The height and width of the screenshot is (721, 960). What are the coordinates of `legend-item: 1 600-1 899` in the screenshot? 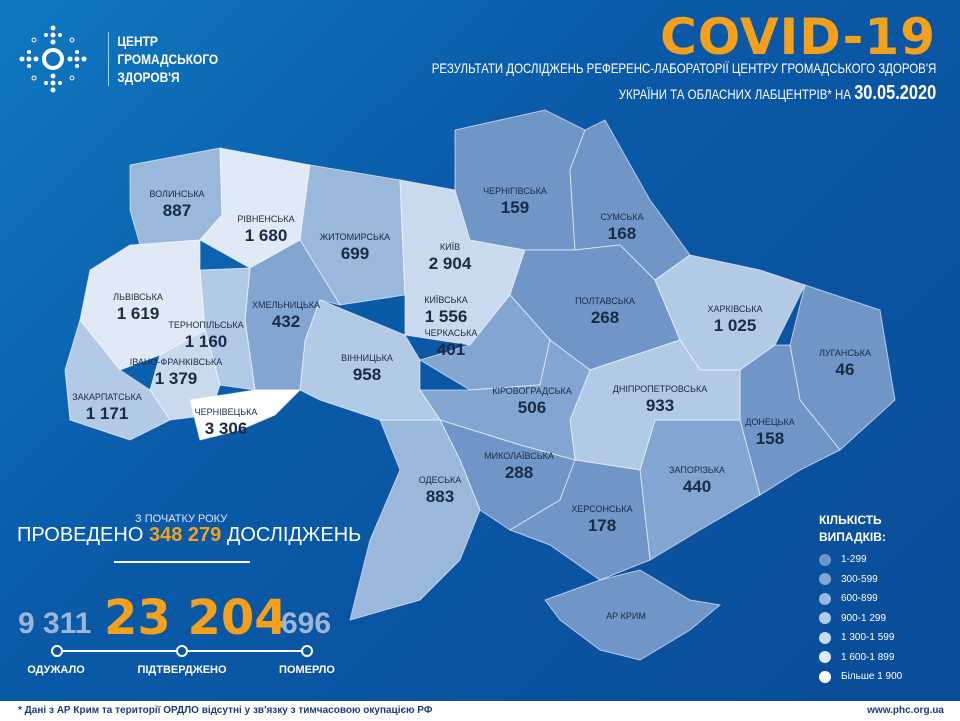 It's located at (860, 658).